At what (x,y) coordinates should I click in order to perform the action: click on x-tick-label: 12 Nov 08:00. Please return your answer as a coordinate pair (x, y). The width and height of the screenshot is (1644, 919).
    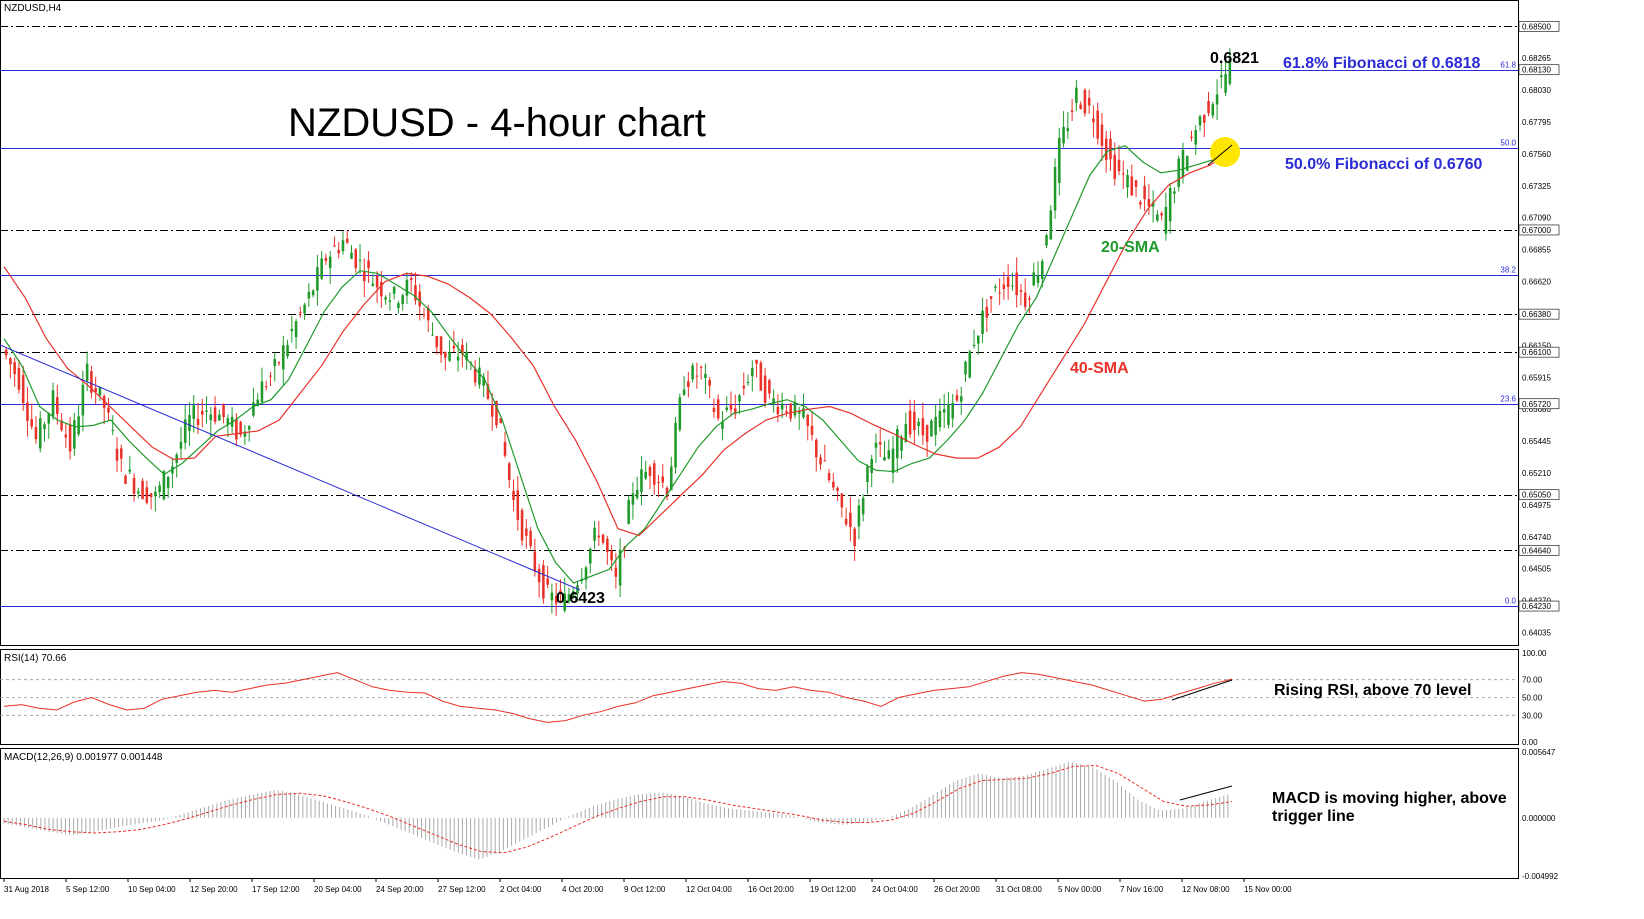
    Looking at the image, I should click on (1206, 889).